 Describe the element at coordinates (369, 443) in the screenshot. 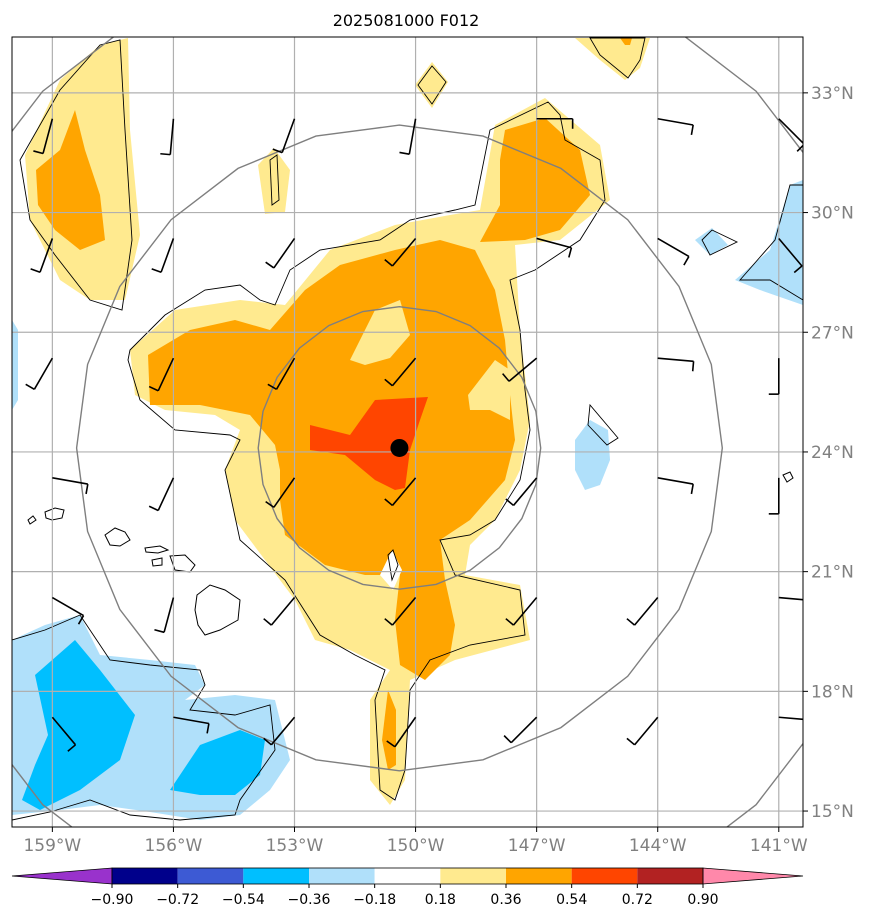

I see `anomaly-fill-red-orange` at that location.